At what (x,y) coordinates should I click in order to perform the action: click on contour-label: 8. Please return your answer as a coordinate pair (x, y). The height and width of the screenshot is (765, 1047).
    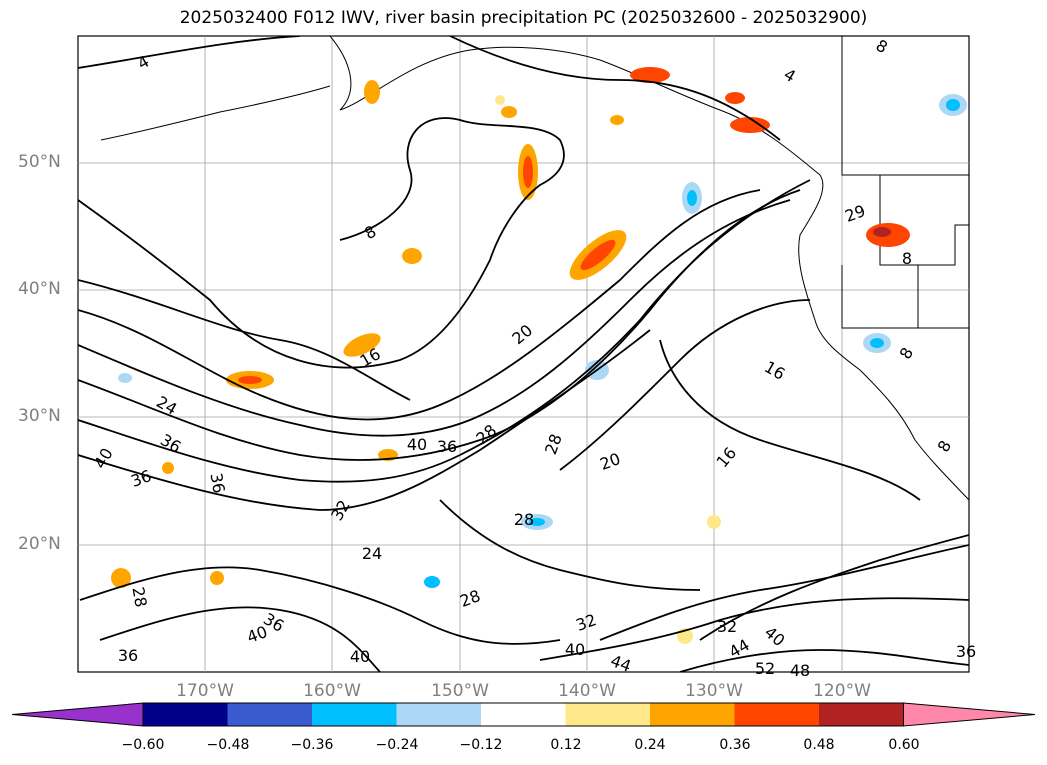
    Looking at the image, I should click on (907, 258).